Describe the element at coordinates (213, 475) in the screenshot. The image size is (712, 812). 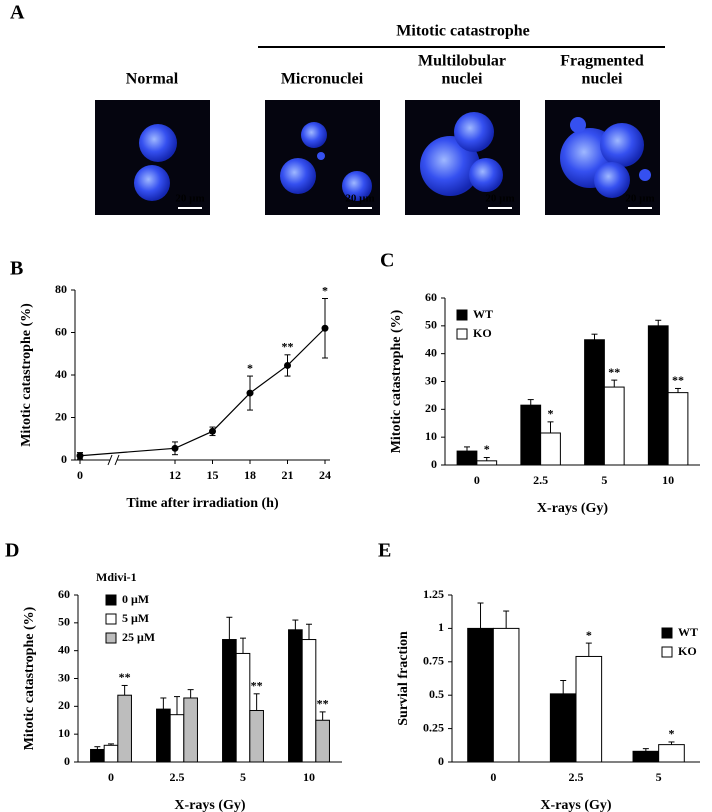
I see `x-tick-label: 15` at that location.